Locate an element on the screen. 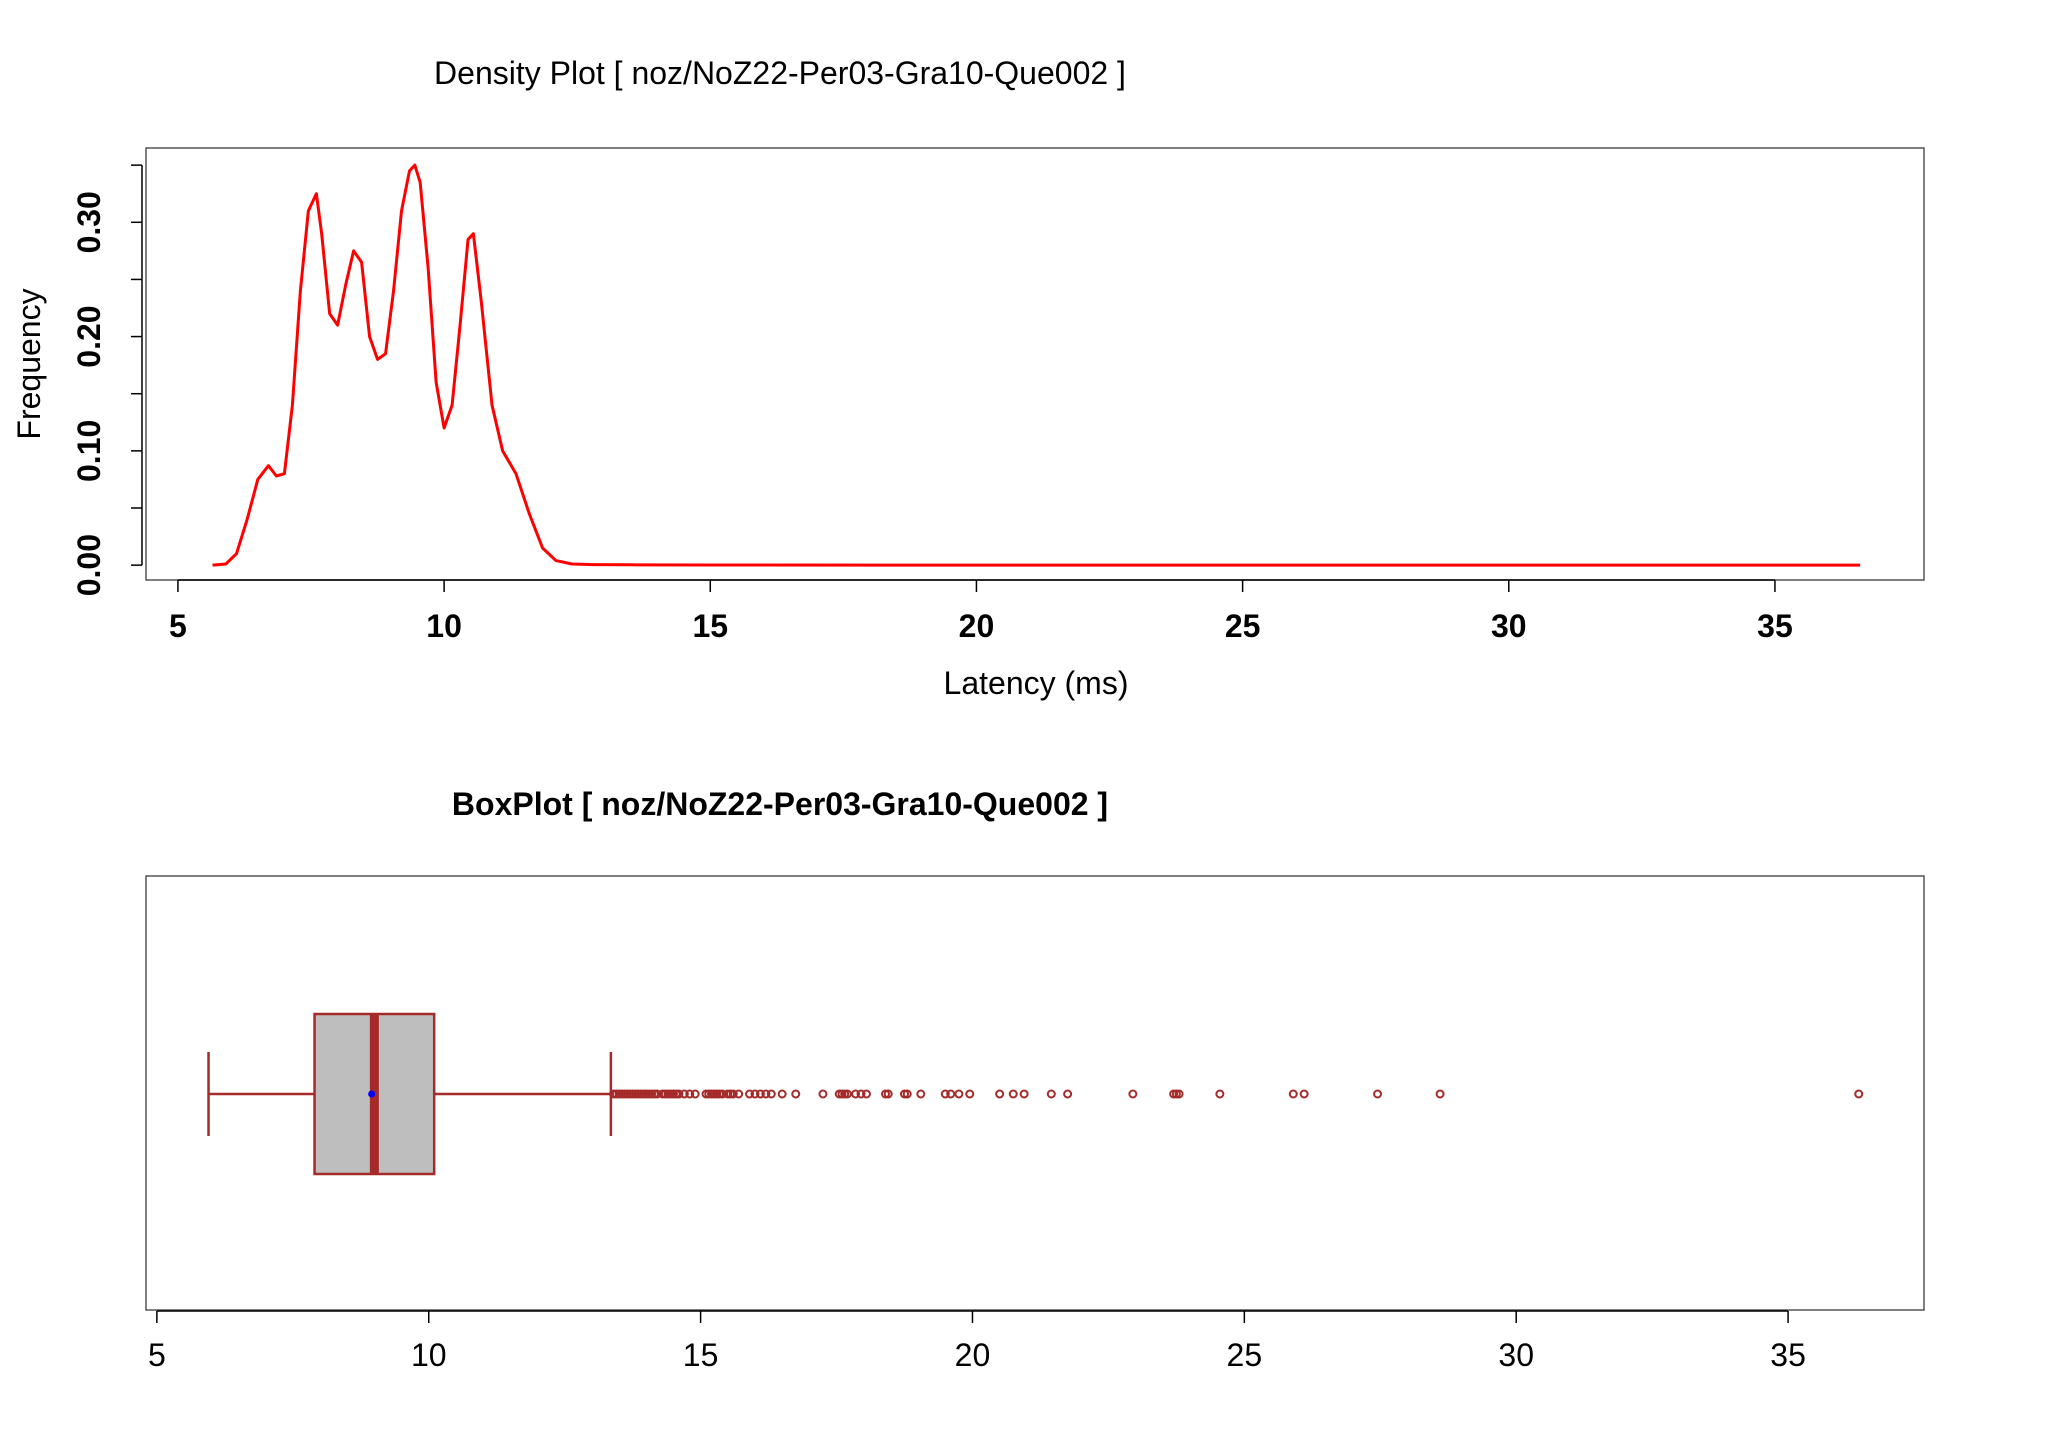  density-y-axis-label: Frequency is located at coordinates (29, 363).